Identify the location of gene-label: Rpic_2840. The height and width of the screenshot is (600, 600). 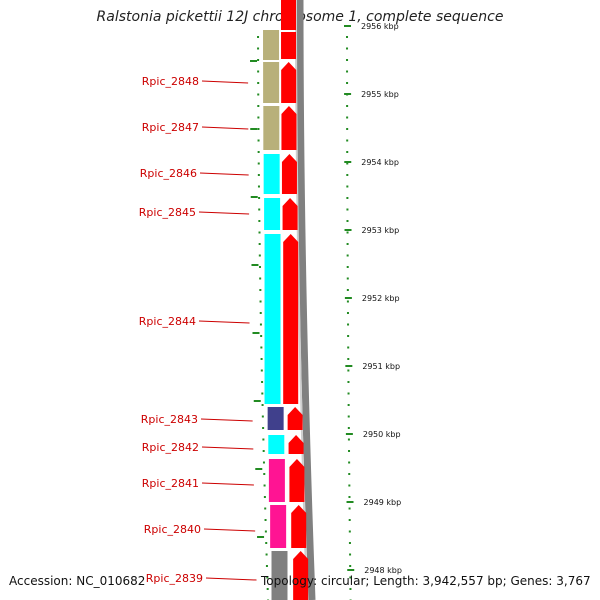
(172, 529).